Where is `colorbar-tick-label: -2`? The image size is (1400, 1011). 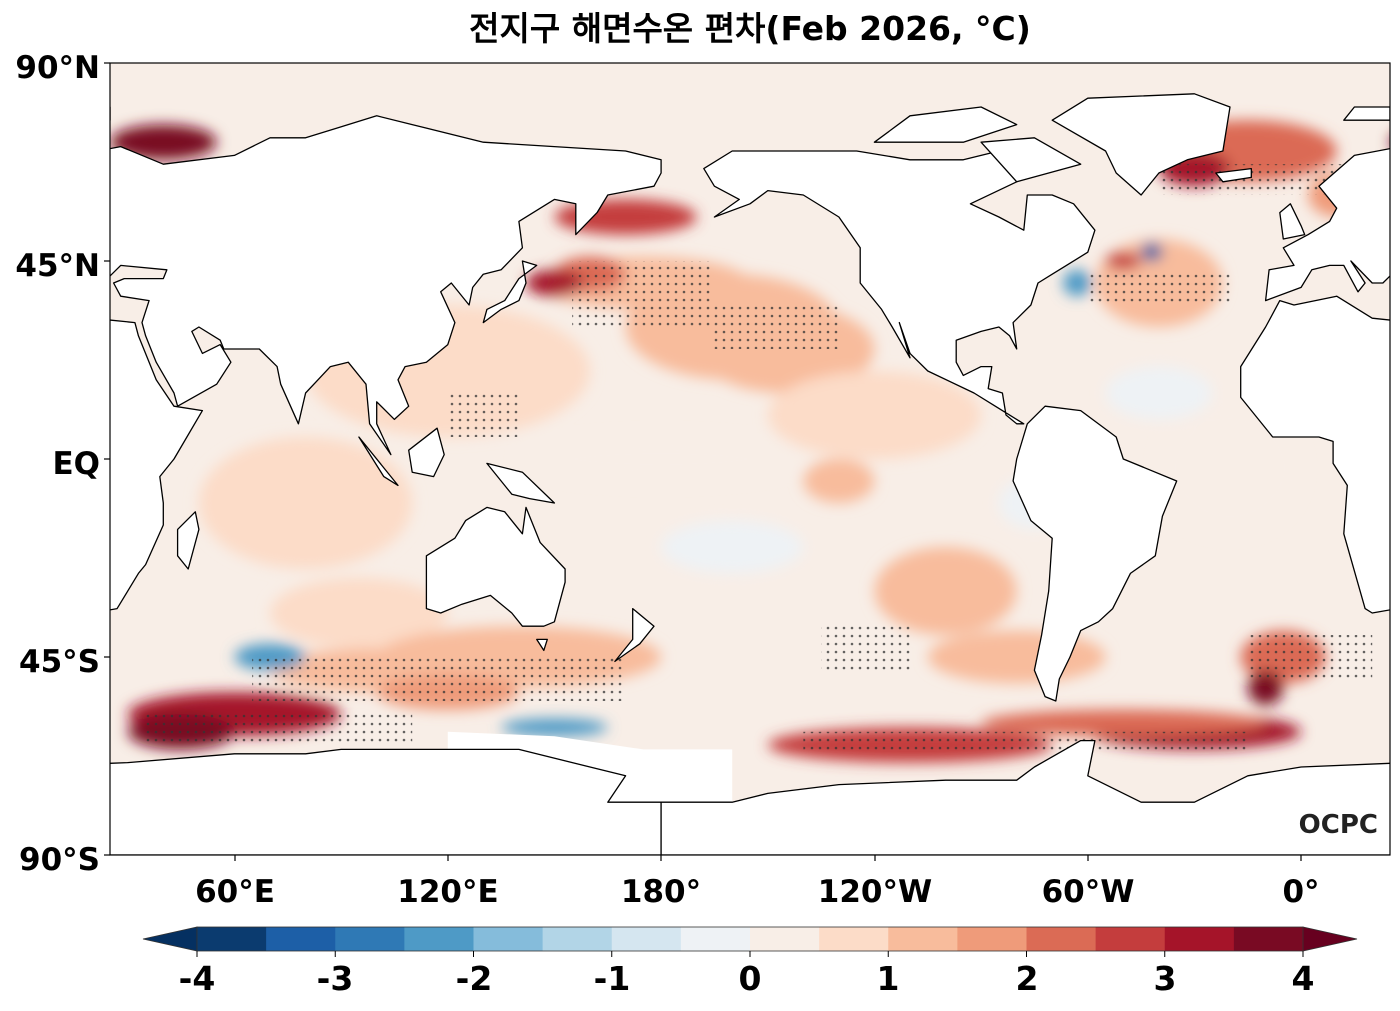
colorbar-tick-label: -2 is located at coordinates (474, 978).